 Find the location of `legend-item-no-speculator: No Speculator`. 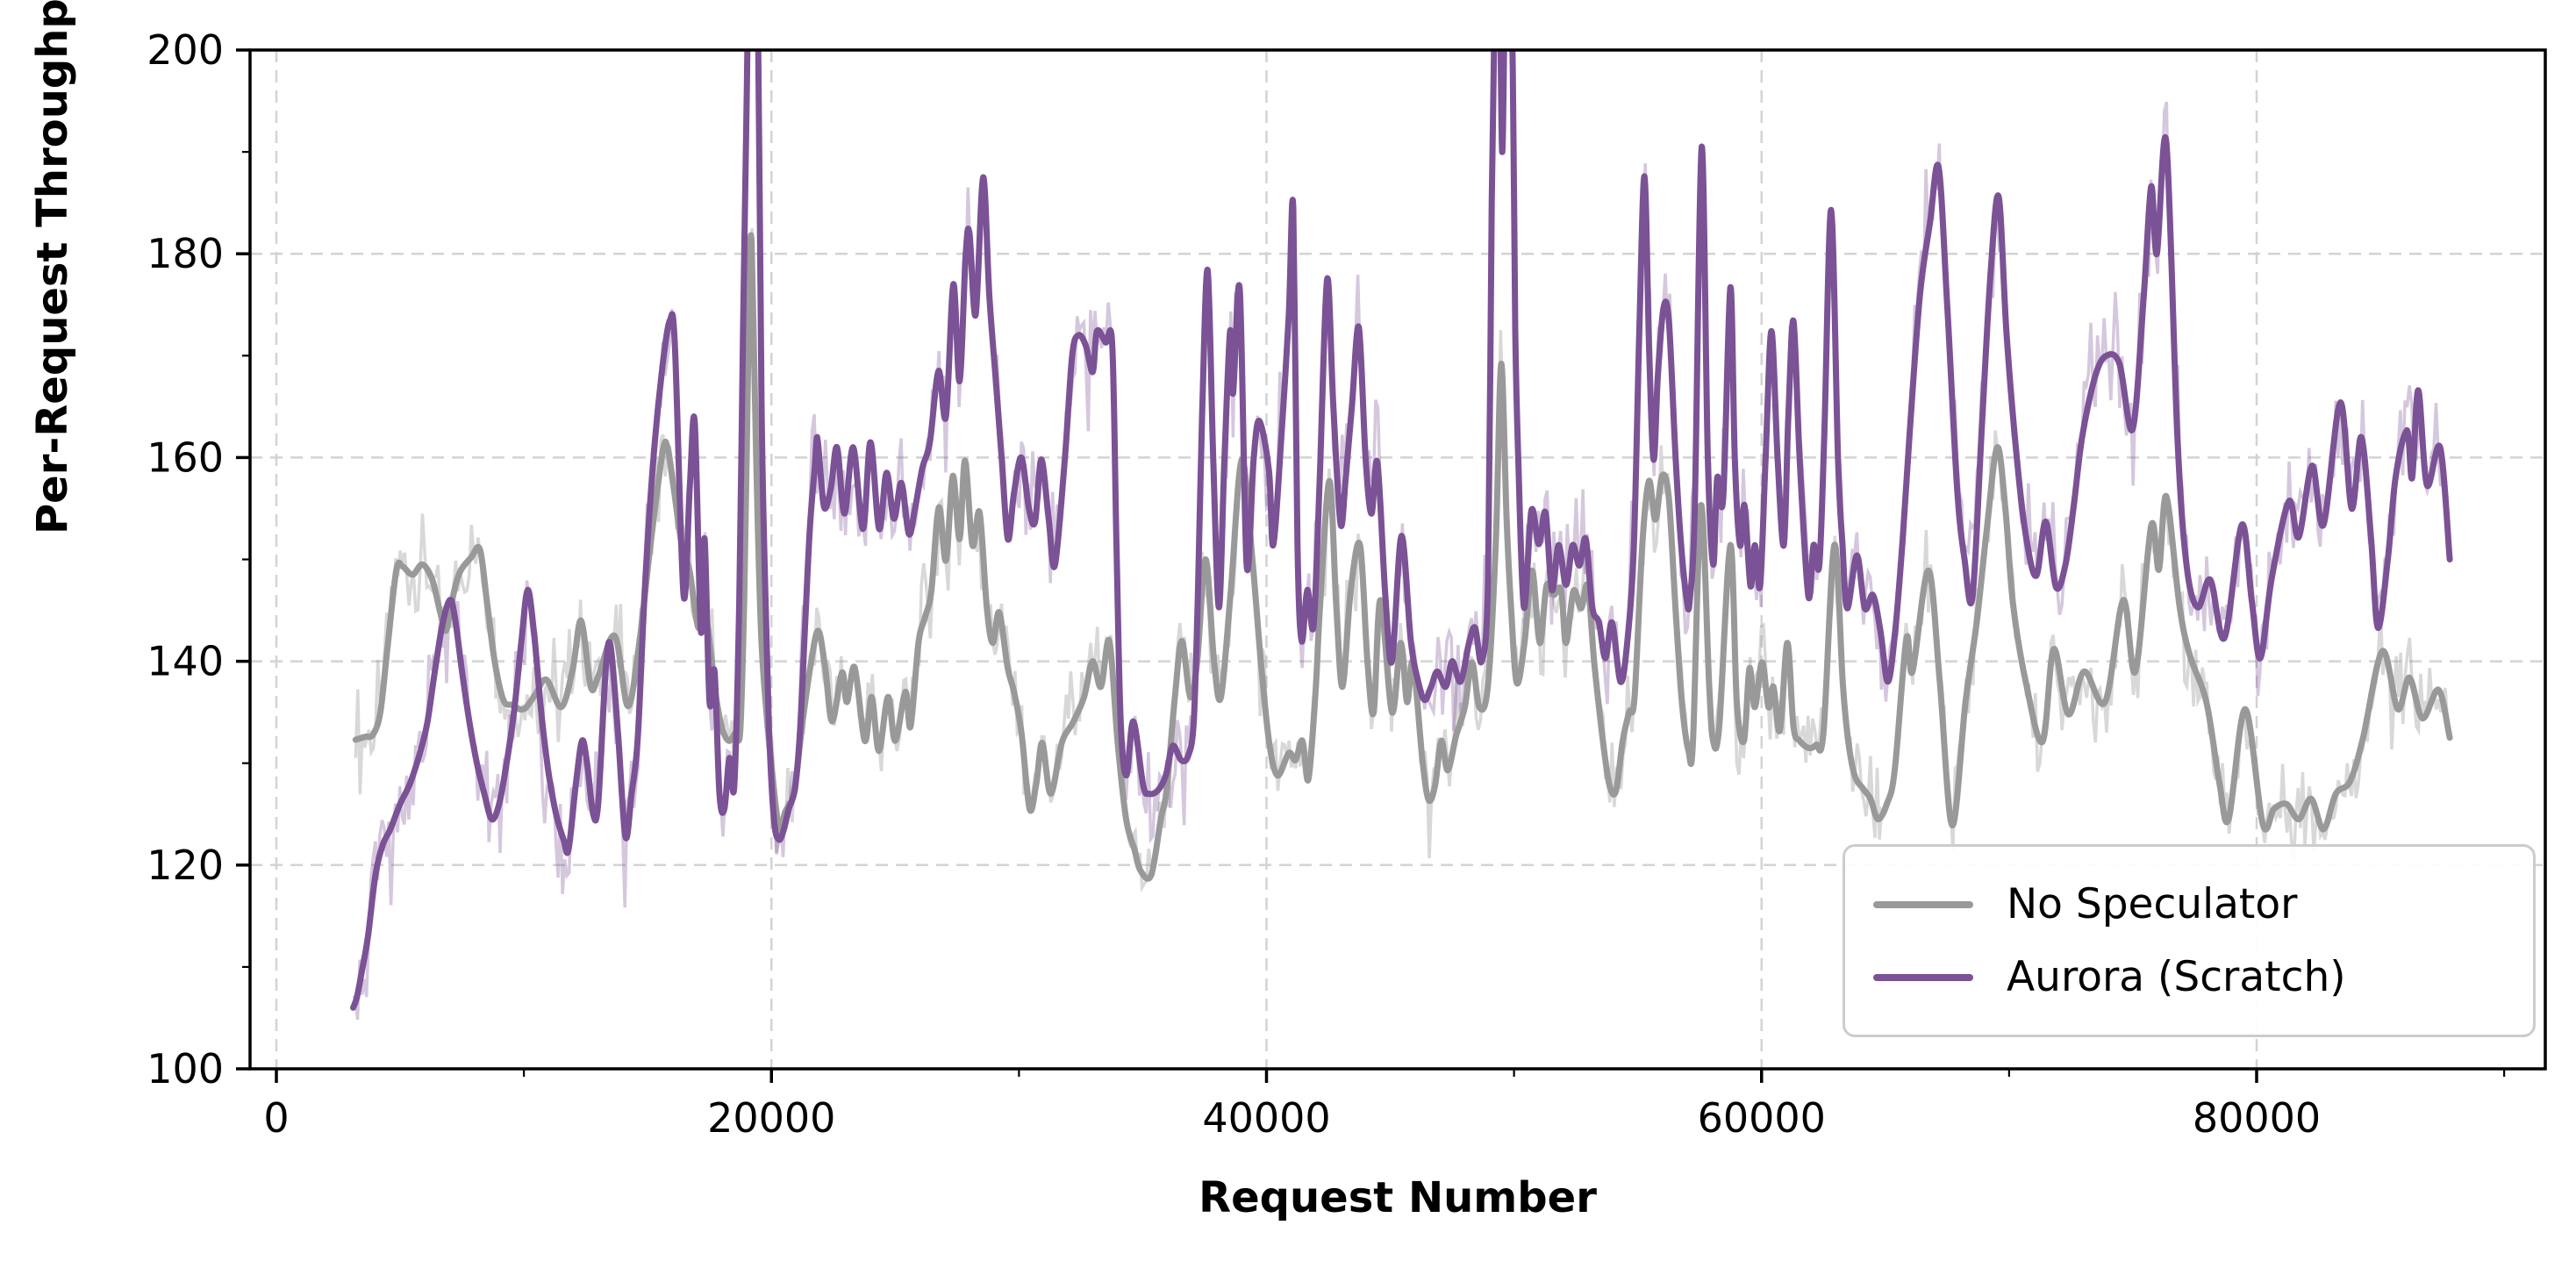

legend-item-no-speculator: No Speculator is located at coordinates (2189, 904).